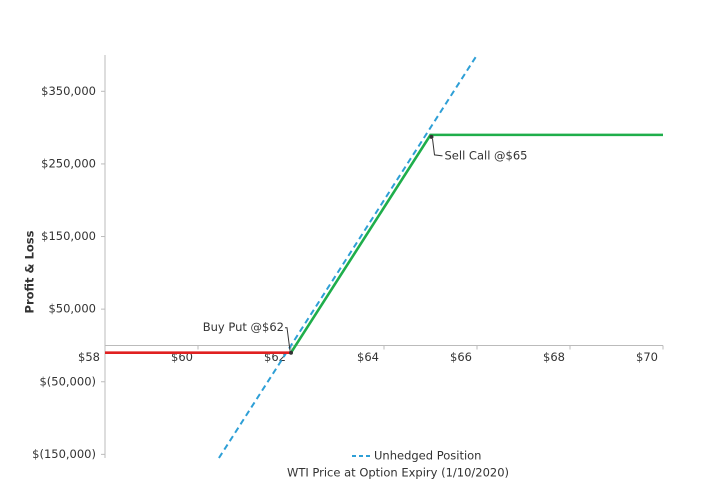 The width and height of the screenshot is (720, 500). What do you see at coordinates (68, 236) in the screenshot?
I see `y-tick-label: $150,000` at bounding box center [68, 236].